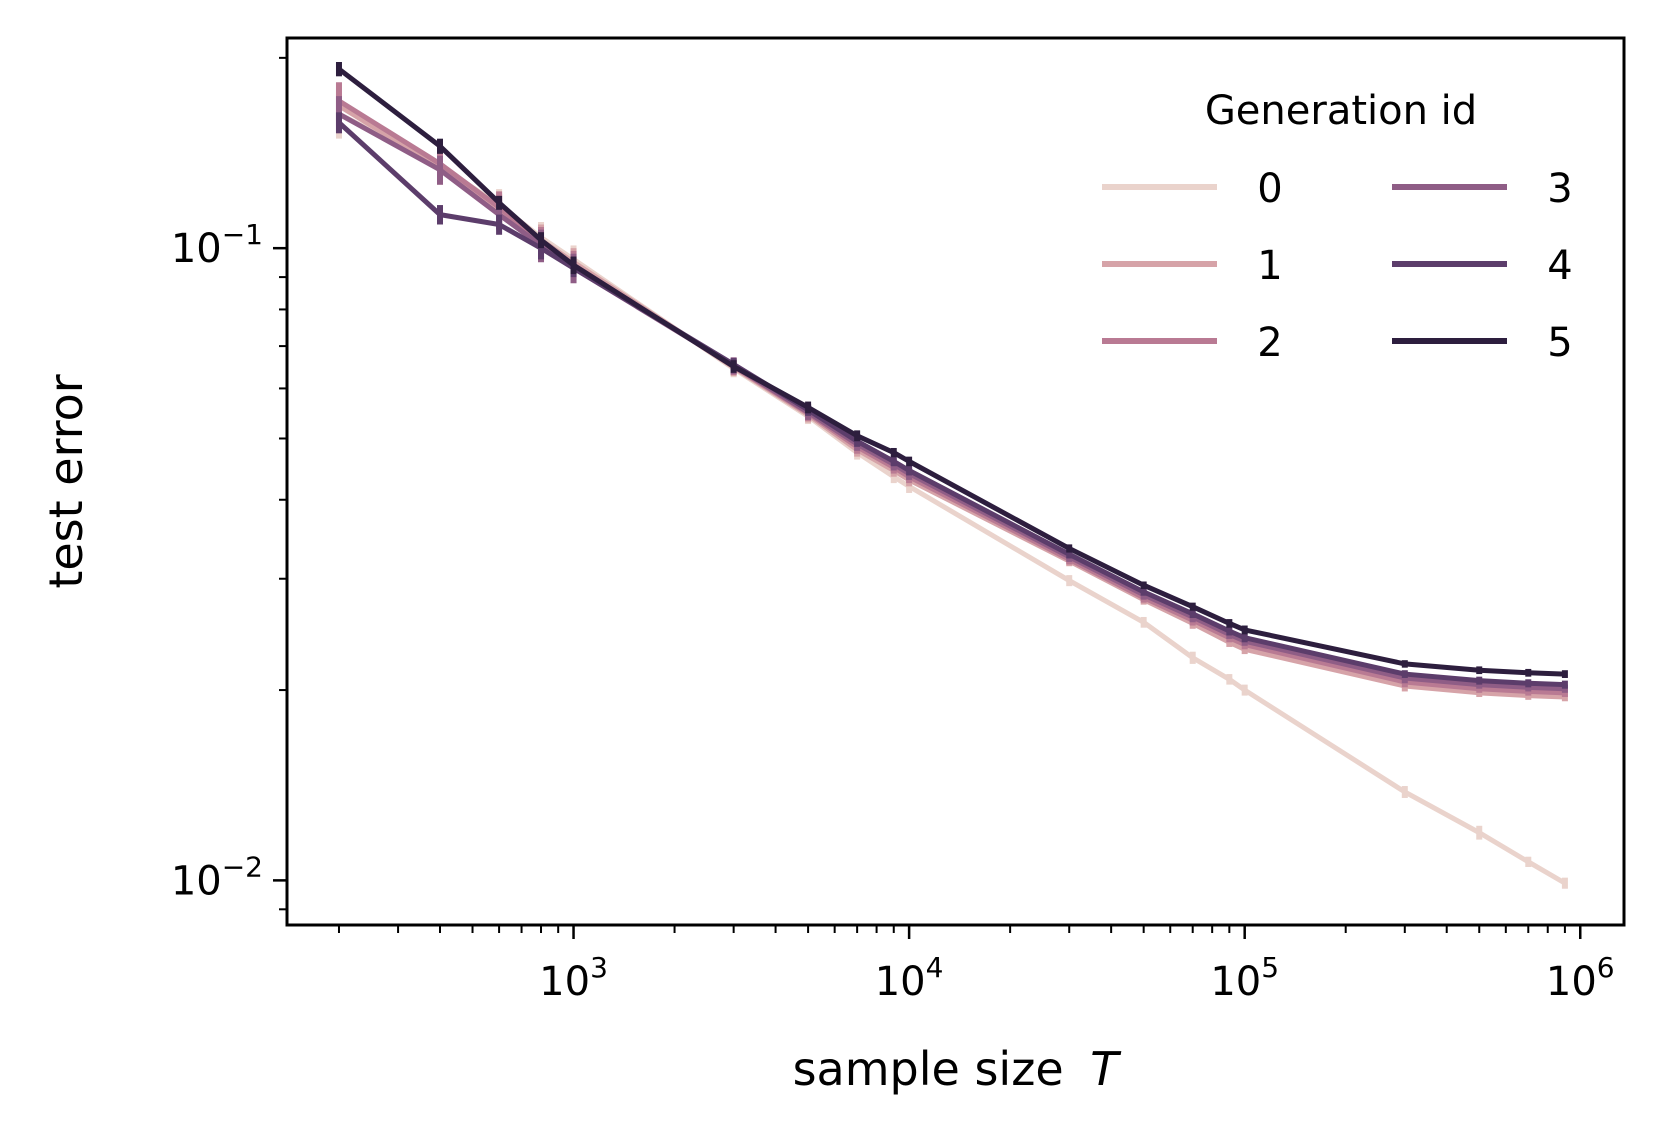 Image resolution: width=1658 pixels, height=1145 pixels. I want to click on y-tick-exponent: −2, so click(242, 866).